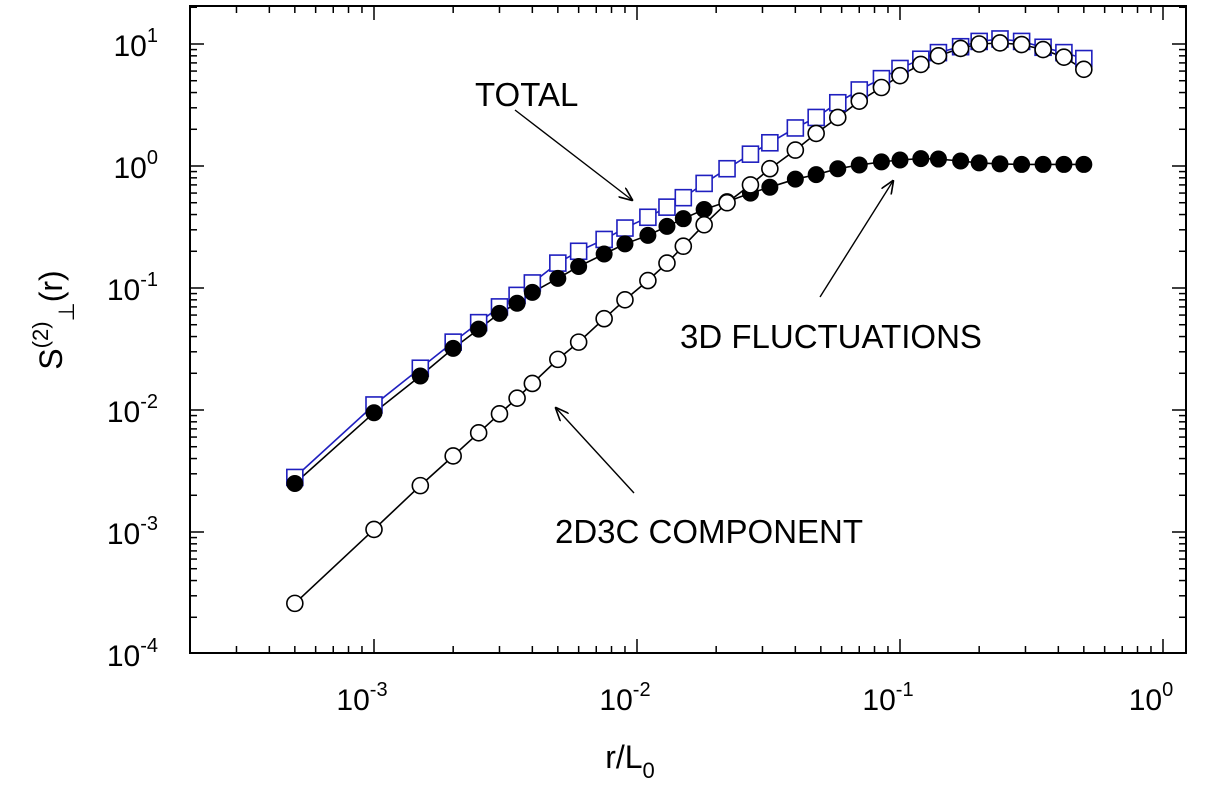 Image resolution: width=1210 pixels, height=787 pixels. Describe the element at coordinates (1167, 690) in the screenshot. I see `x-tick-label-exp: 0` at that location.